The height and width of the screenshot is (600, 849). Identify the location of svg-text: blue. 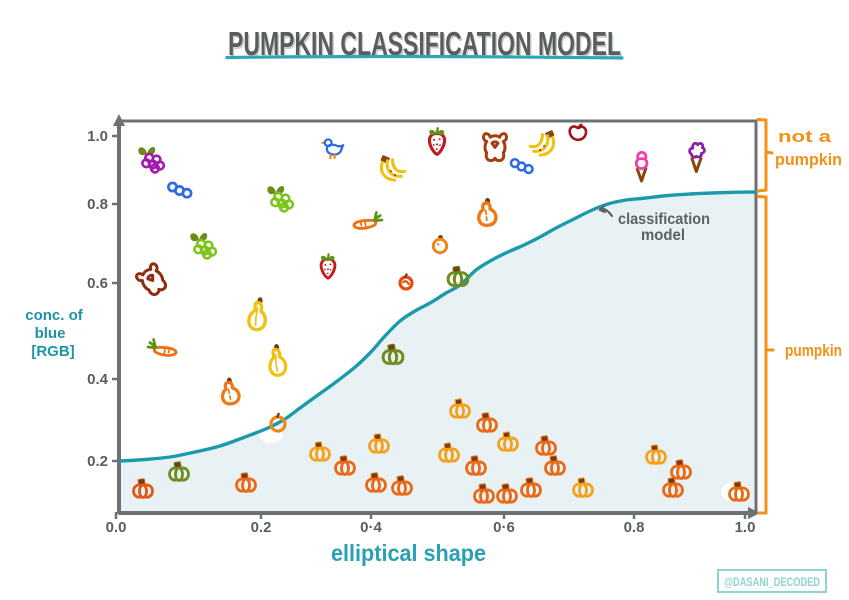
(50, 333).